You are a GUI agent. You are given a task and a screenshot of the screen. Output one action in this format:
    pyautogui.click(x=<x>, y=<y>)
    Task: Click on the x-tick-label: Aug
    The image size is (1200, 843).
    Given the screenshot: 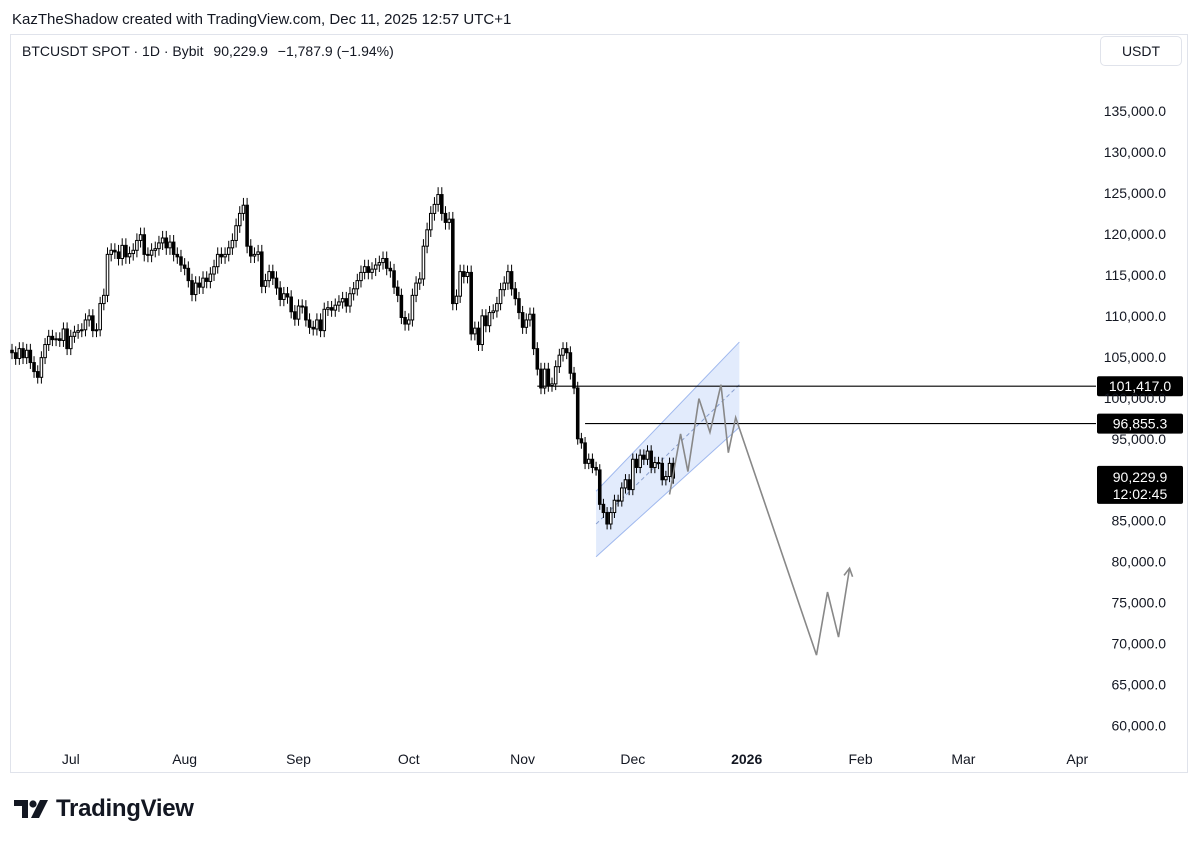 What is the action you would take?
    pyautogui.click(x=184, y=759)
    